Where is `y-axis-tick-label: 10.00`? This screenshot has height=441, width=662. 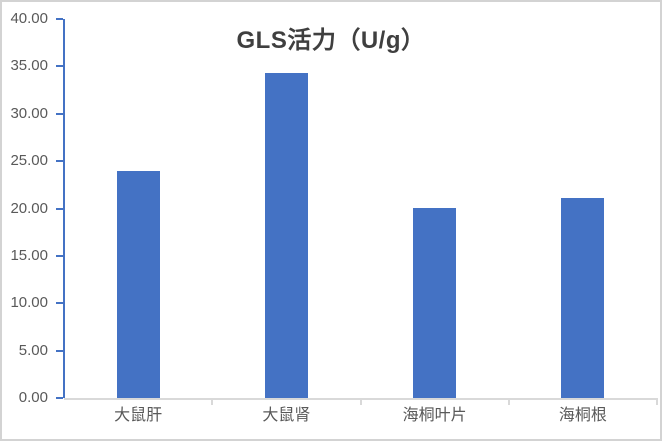
y-axis-tick-label: 10.00 is located at coordinates (29, 303).